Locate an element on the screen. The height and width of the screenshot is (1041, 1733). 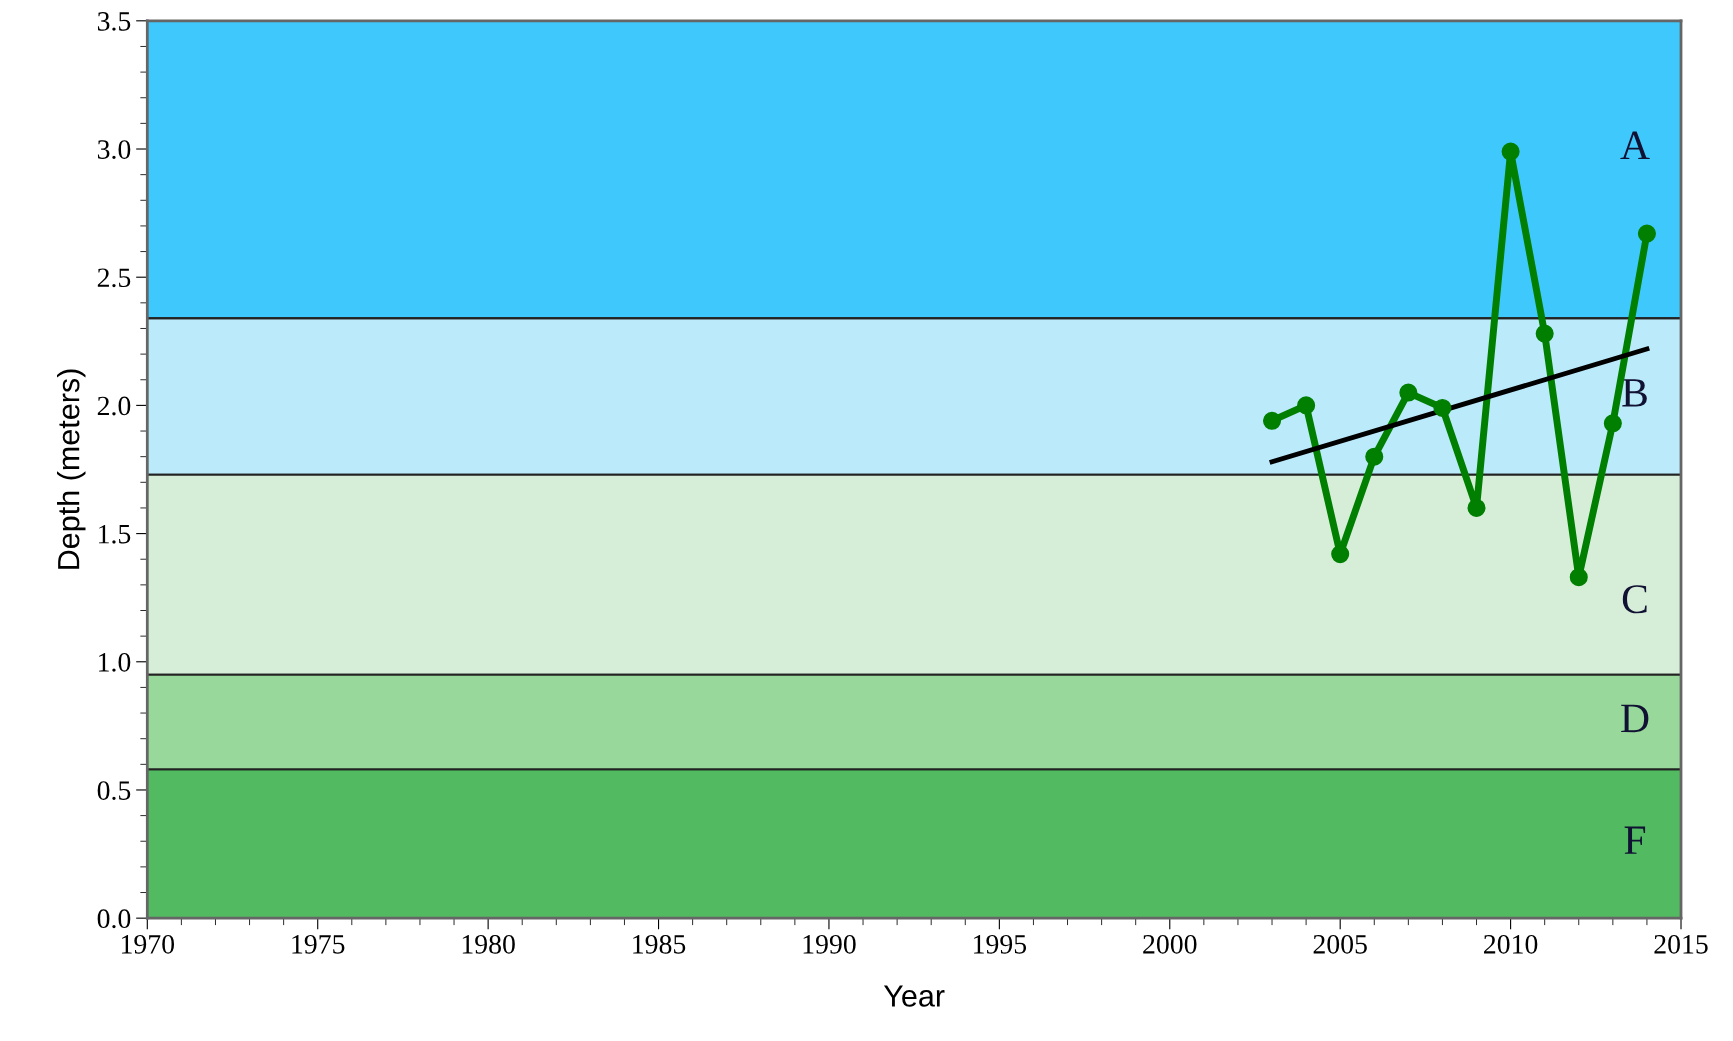
band-label: B is located at coordinates (1634, 393).